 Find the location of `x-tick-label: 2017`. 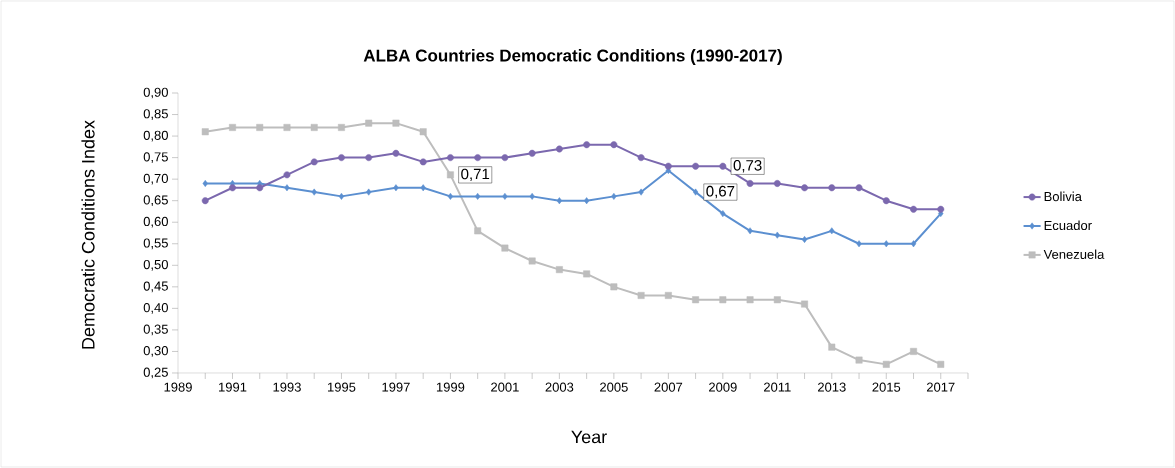

x-tick-label: 2017 is located at coordinates (940, 387).